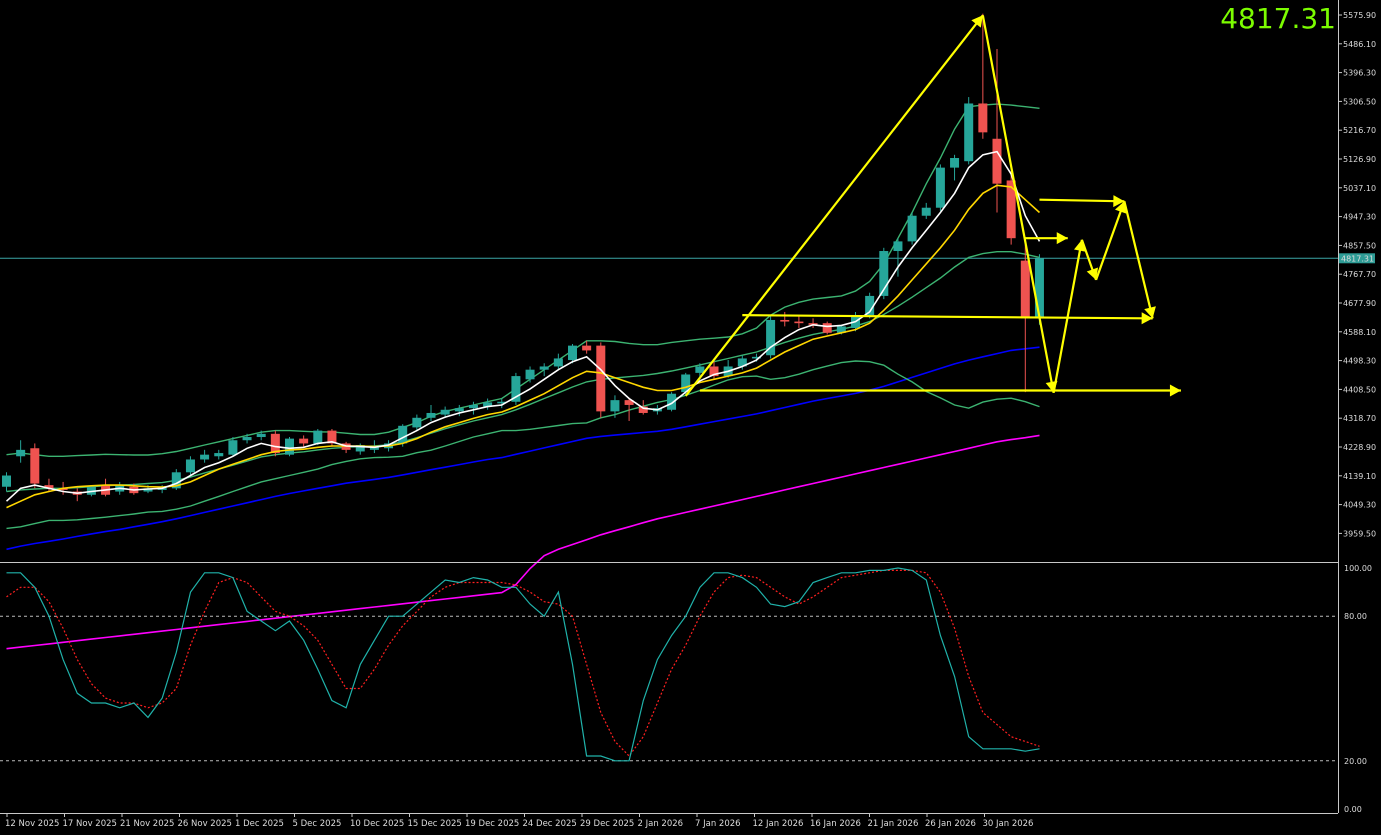 The width and height of the screenshot is (1381, 835). I want to click on zigzag-arrows, so click(885, 205).